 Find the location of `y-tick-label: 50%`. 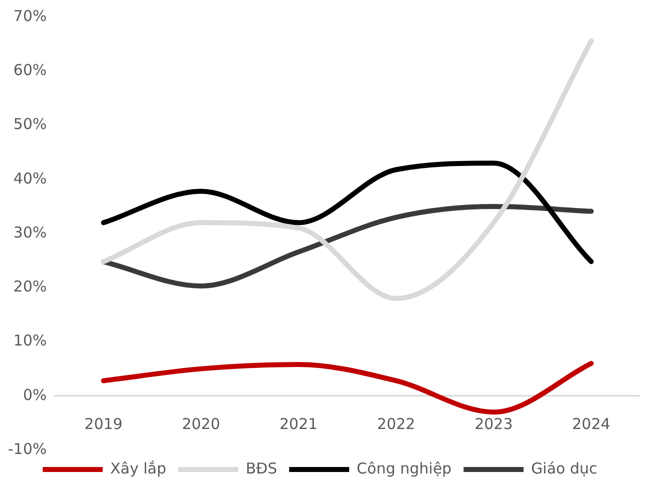

y-tick-label: 50% is located at coordinates (30, 124).